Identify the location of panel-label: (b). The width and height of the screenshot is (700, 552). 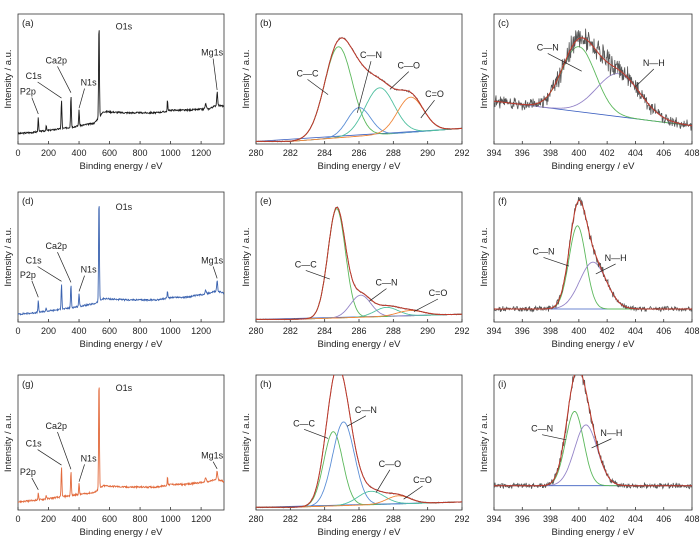
(266, 23).